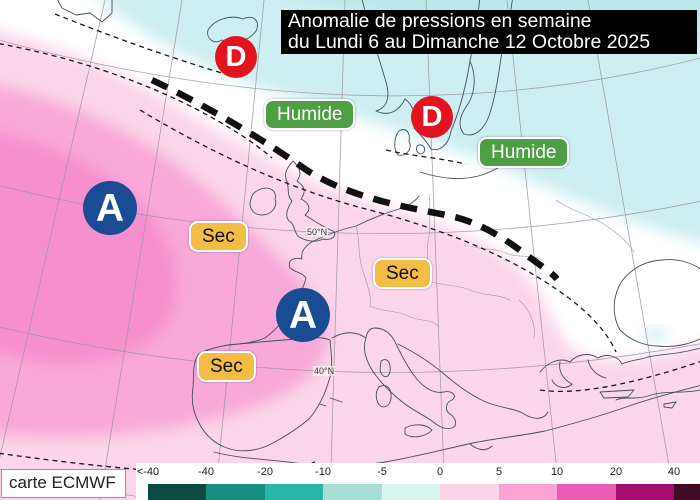  I want to click on dry-anomaly-region-strong, so click(88, 248).